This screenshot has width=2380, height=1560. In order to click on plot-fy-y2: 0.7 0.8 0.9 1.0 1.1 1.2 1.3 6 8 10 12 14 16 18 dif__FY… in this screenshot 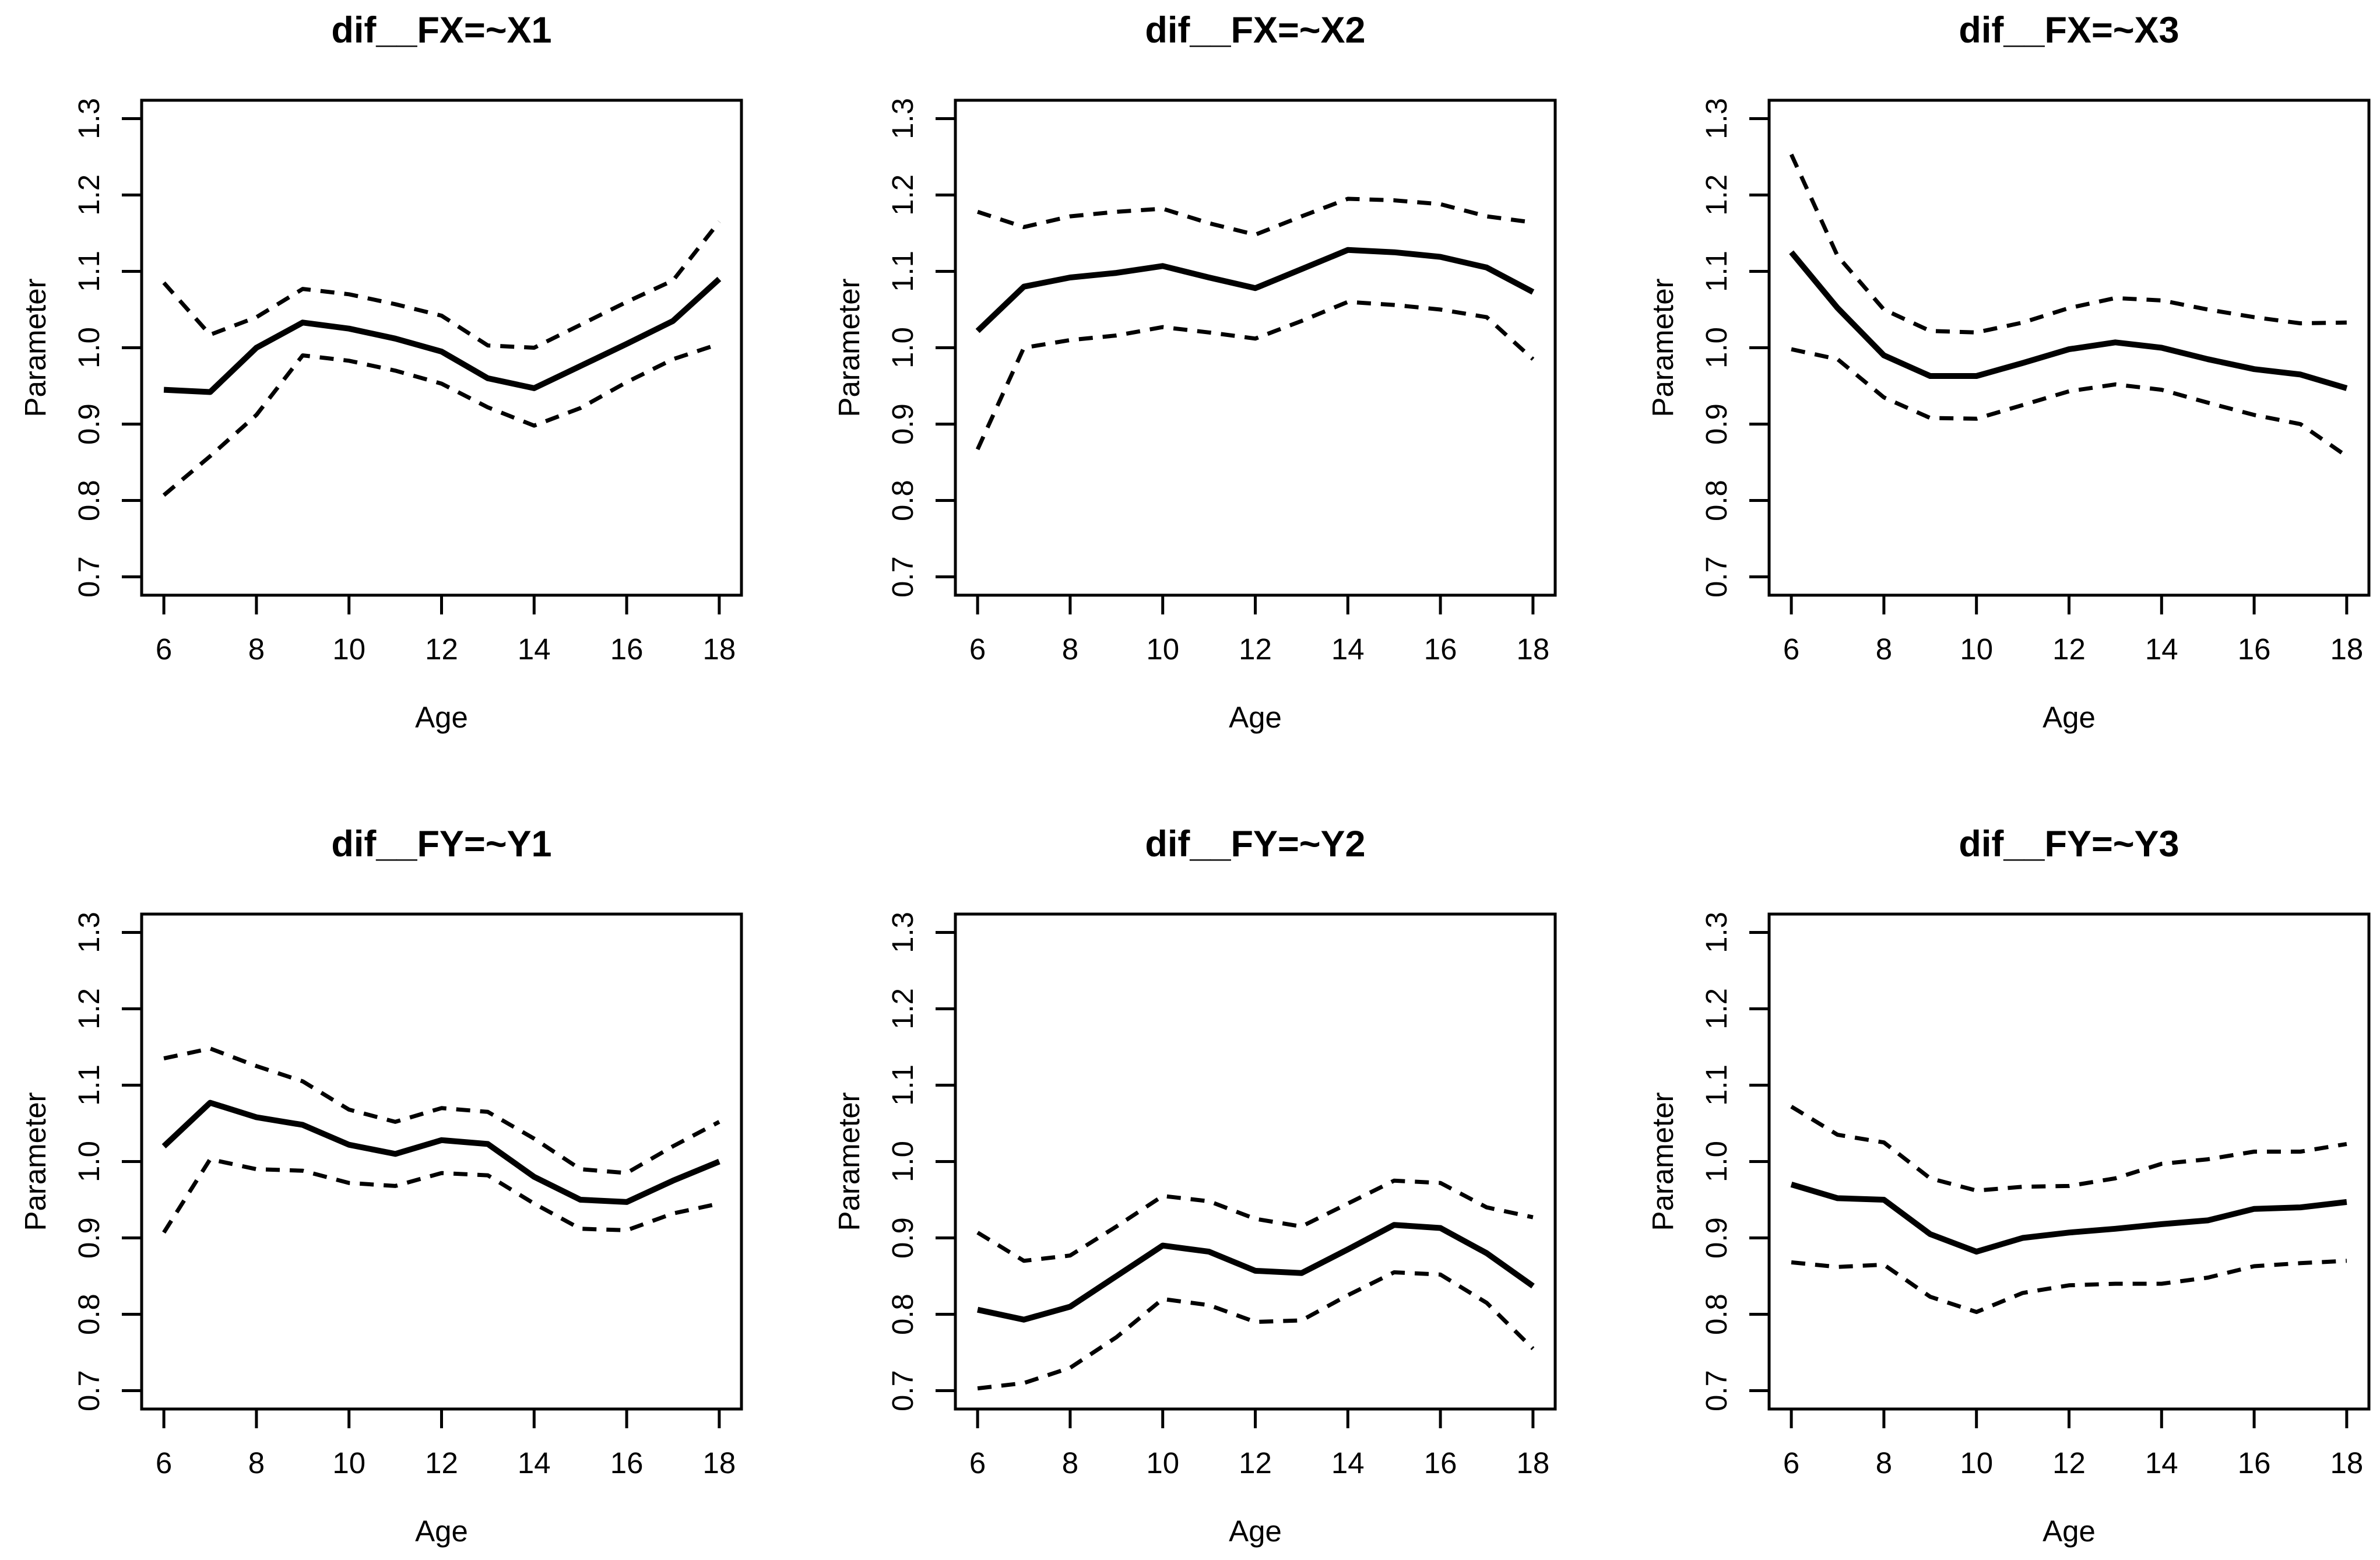, I will do `click(1194, 1186)`.